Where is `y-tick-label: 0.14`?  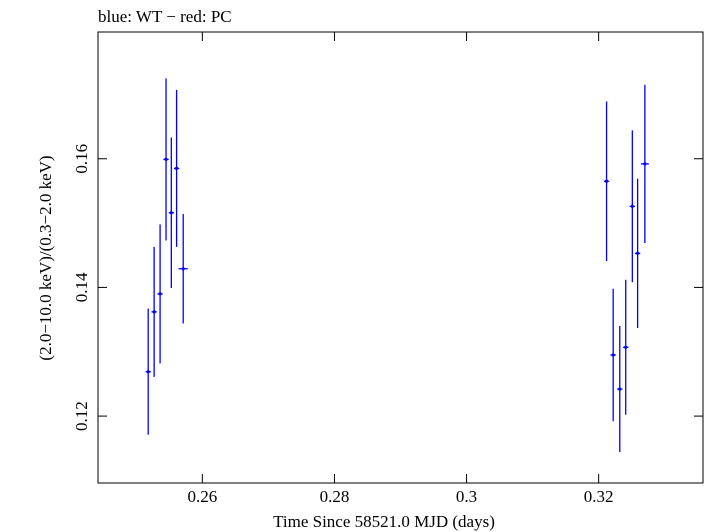 y-tick-label: 0.14 is located at coordinates (81, 287).